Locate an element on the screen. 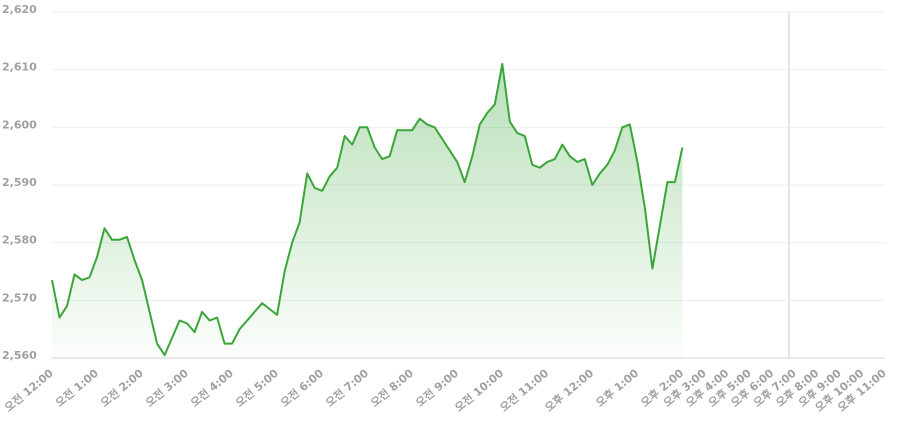  y-tick-label: 2,600 is located at coordinates (19, 124).